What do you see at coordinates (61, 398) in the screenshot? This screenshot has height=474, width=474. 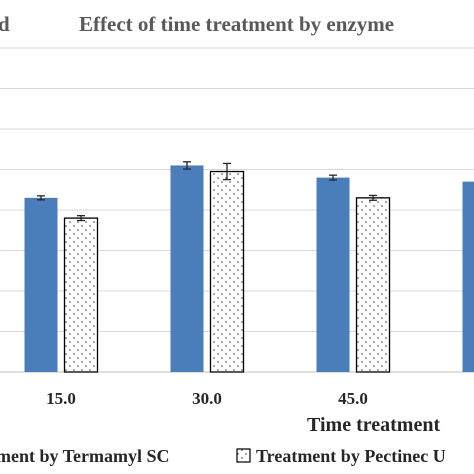 I see `x-tick-label: 15.0` at bounding box center [61, 398].